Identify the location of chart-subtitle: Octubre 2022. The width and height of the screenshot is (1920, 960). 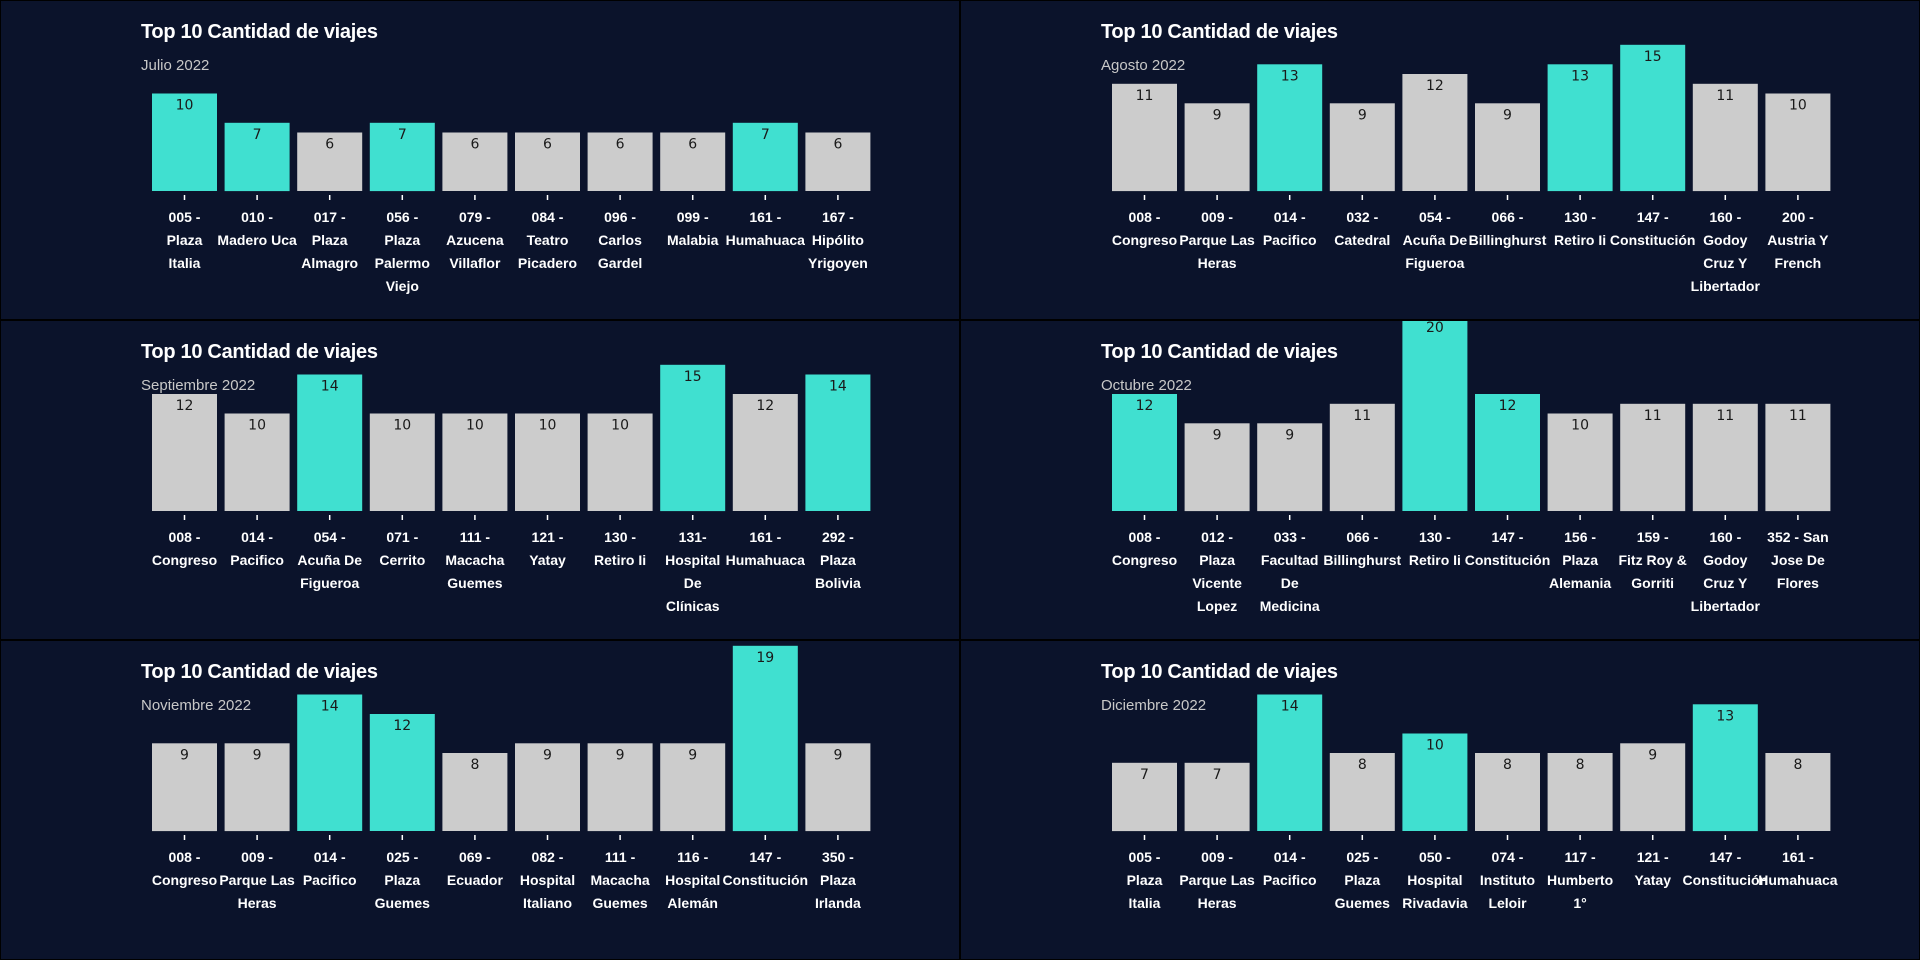
(1146, 385).